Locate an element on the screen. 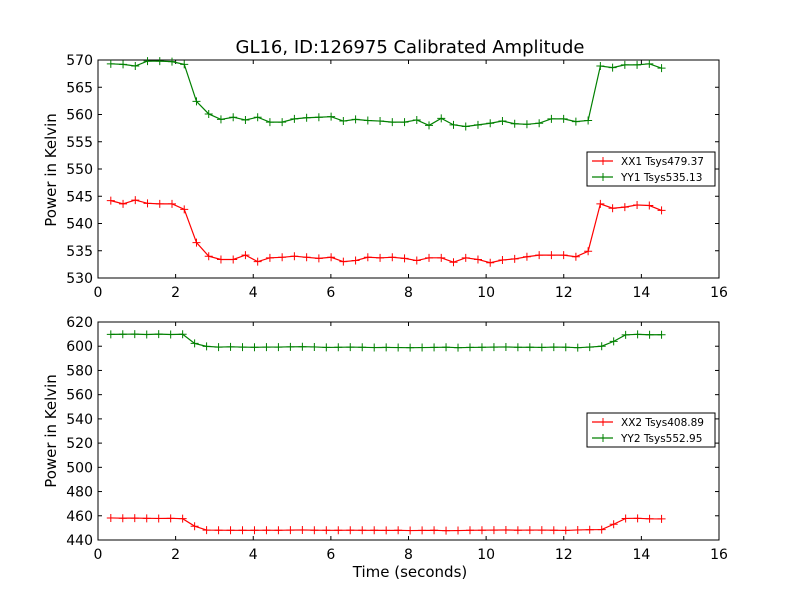 This screenshot has height=600, width=800. y-tick-label: 545 is located at coordinates (79, 197).